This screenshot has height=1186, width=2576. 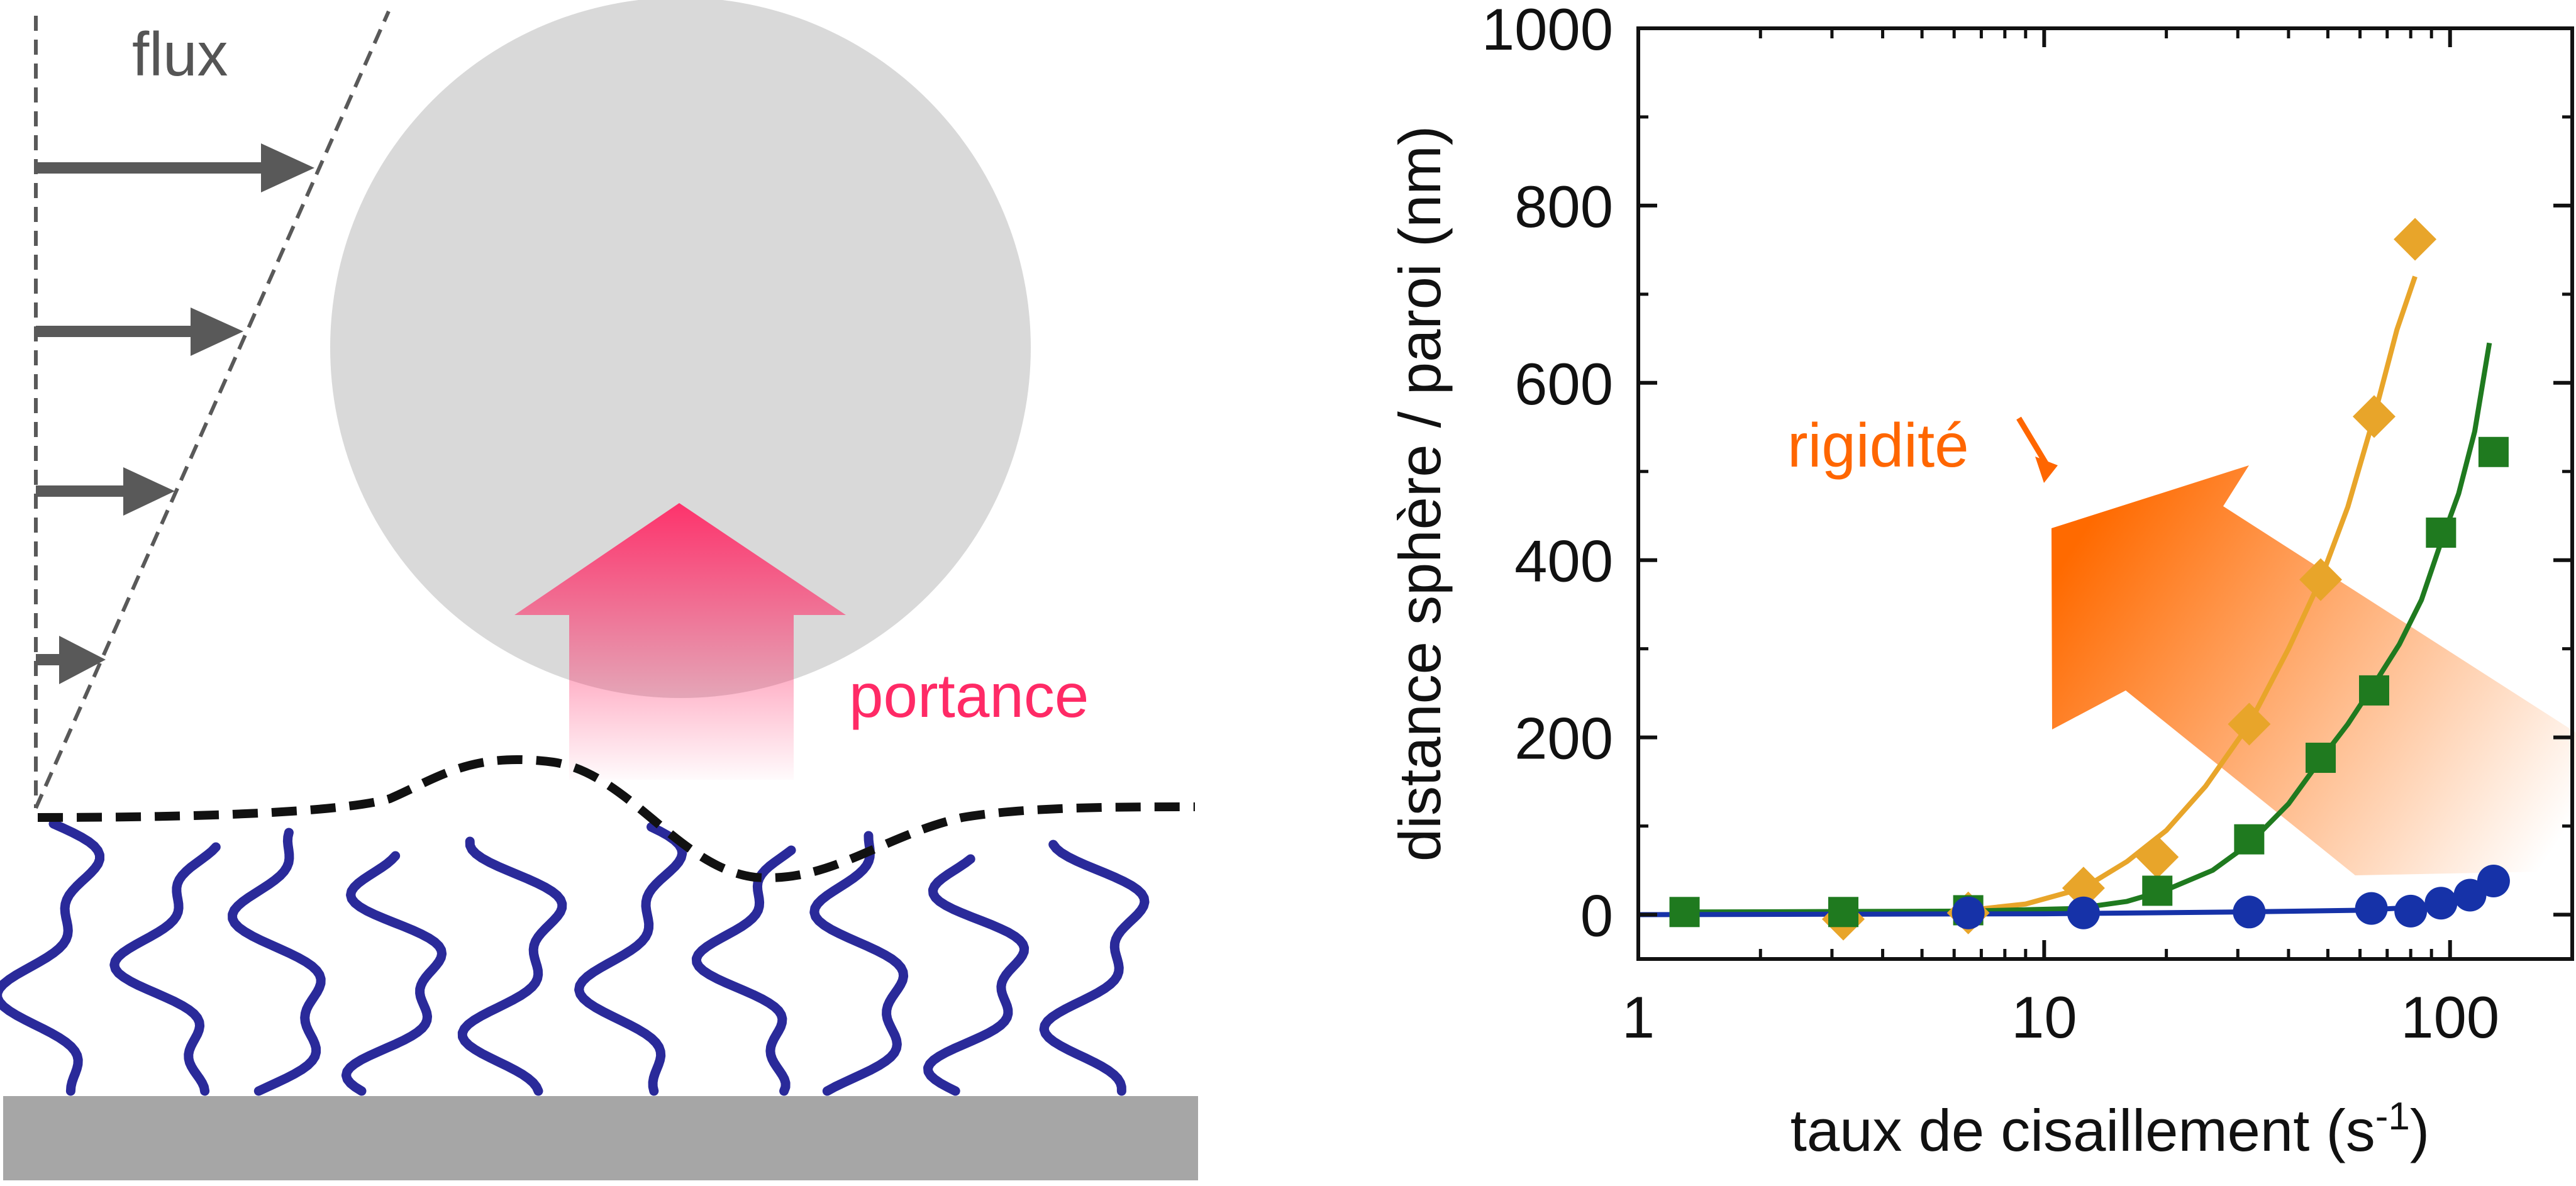 What do you see at coordinates (2082, 1130) in the screenshot?
I see `x-axis-label-main: taux de cisaillement (s` at bounding box center [2082, 1130].